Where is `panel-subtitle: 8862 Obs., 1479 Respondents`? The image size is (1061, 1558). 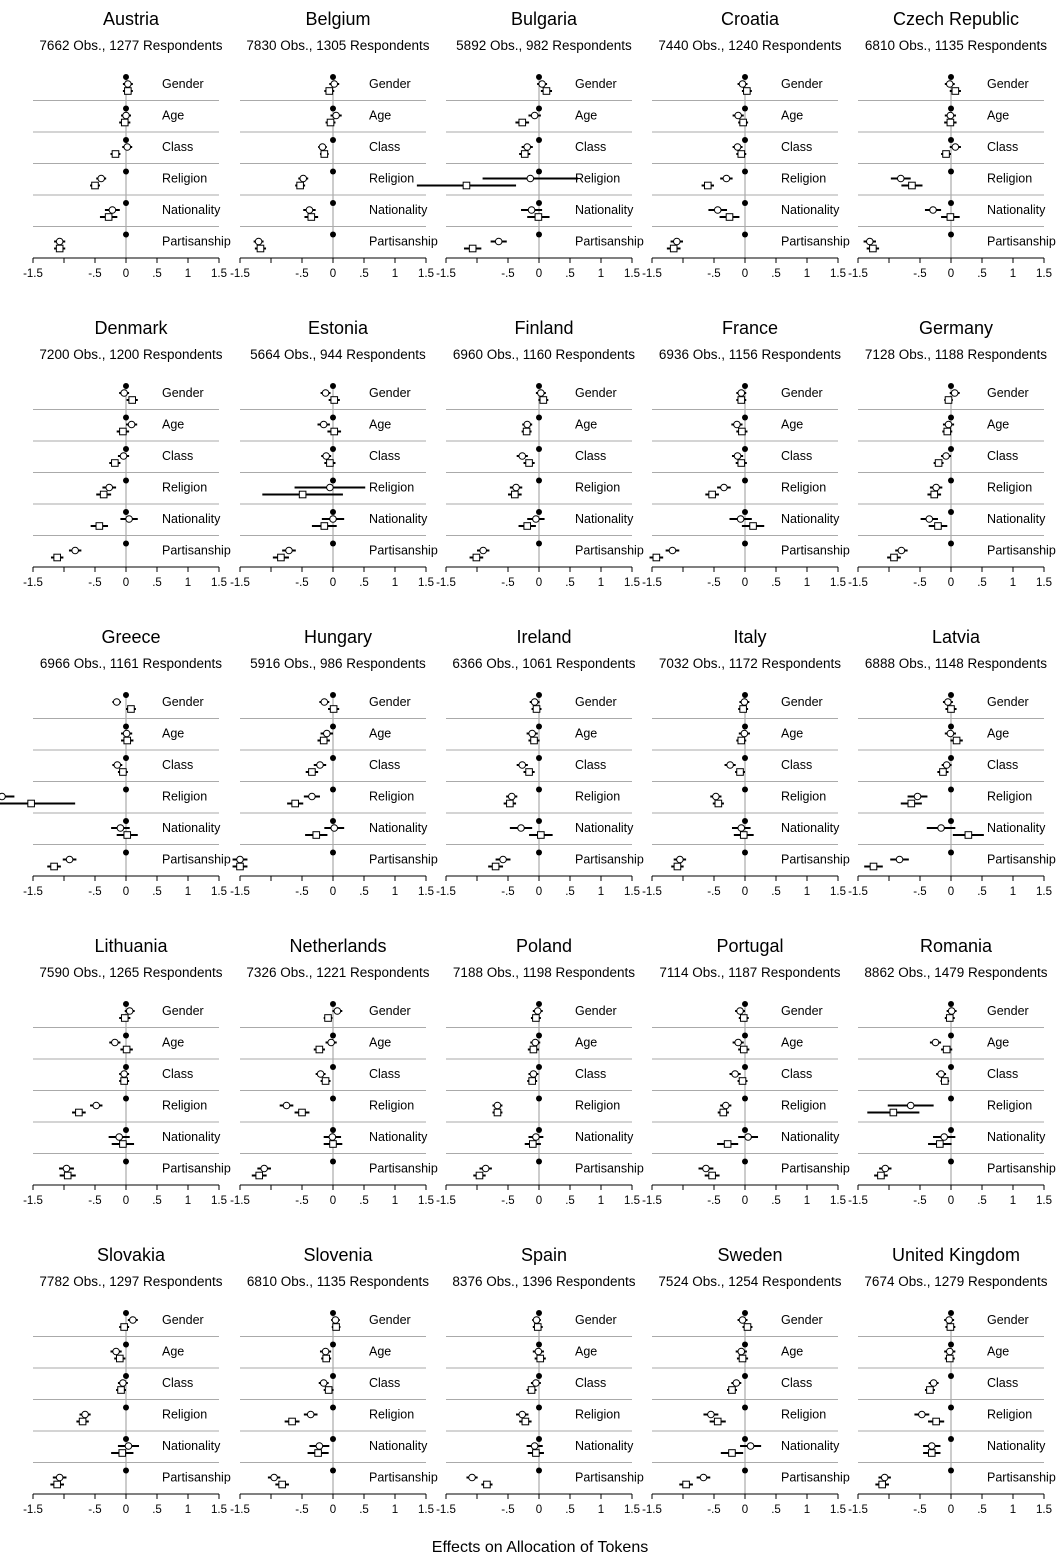
panel-subtitle: 8862 Obs., 1479 Respondents is located at coordinates (955, 972).